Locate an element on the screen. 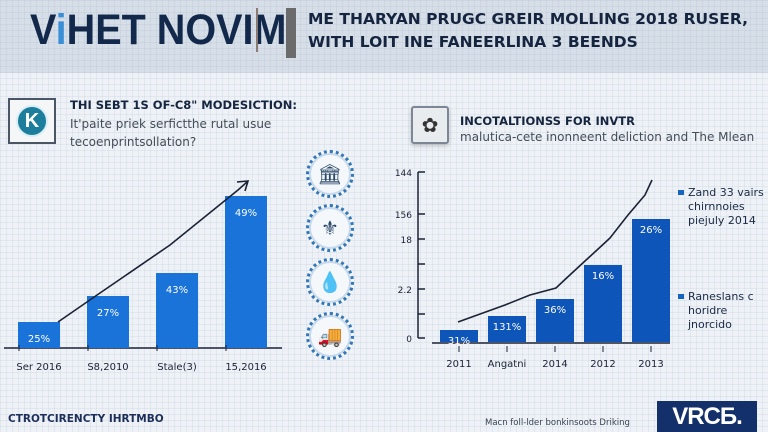 This screenshot has width=768, height=432. bar-label: 26% is located at coordinates (651, 230).